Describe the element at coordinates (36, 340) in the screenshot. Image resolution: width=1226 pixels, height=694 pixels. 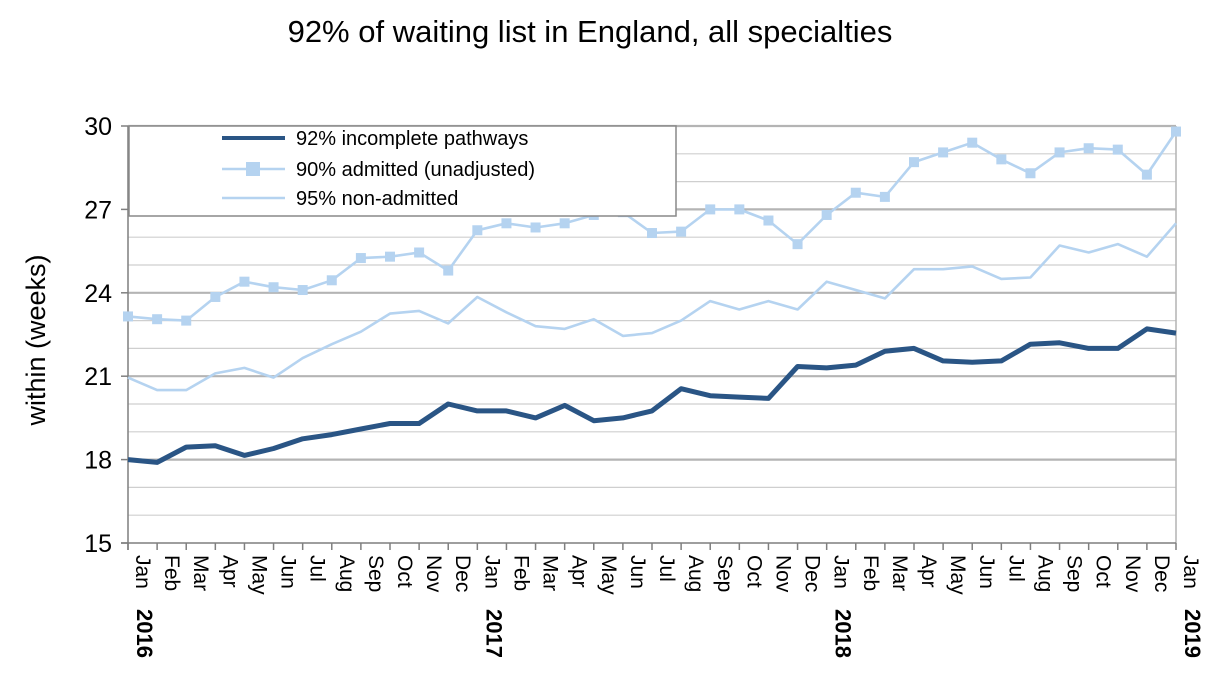
I see `y-axis-label: within (weeks)` at that location.